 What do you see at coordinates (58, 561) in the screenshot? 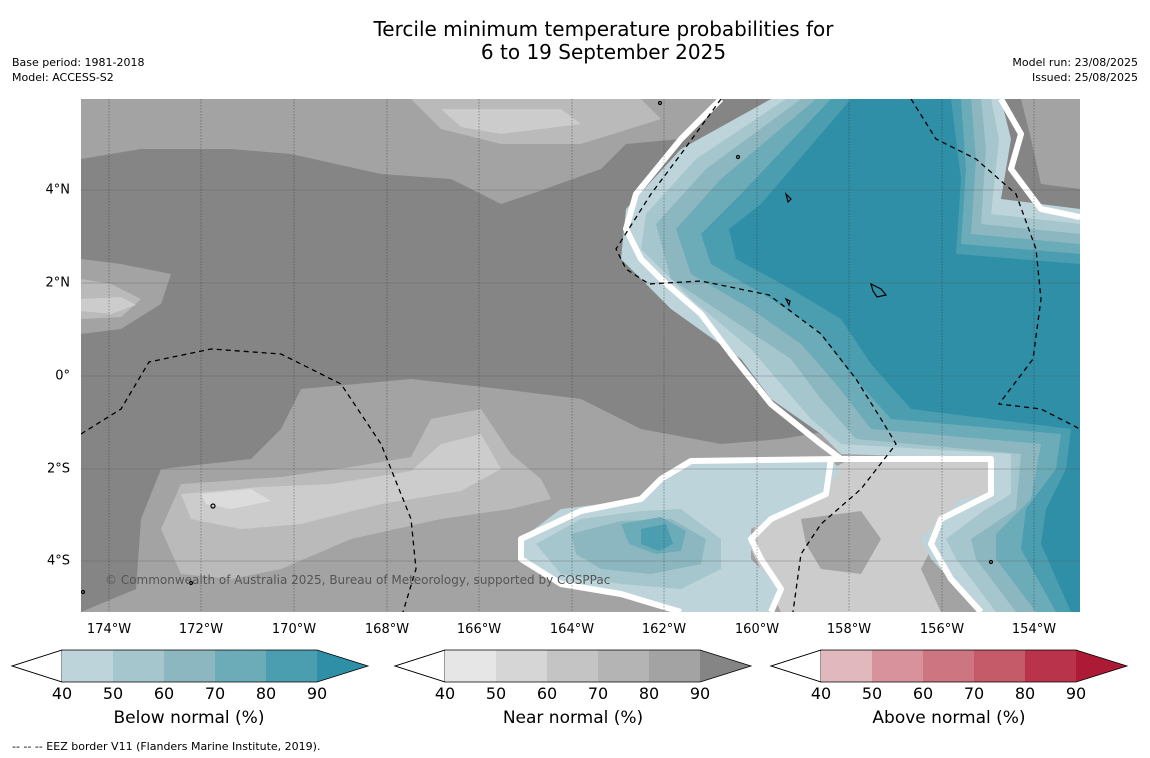
I see `lat-label-4s: 4°S` at bounding box center [58, 561].